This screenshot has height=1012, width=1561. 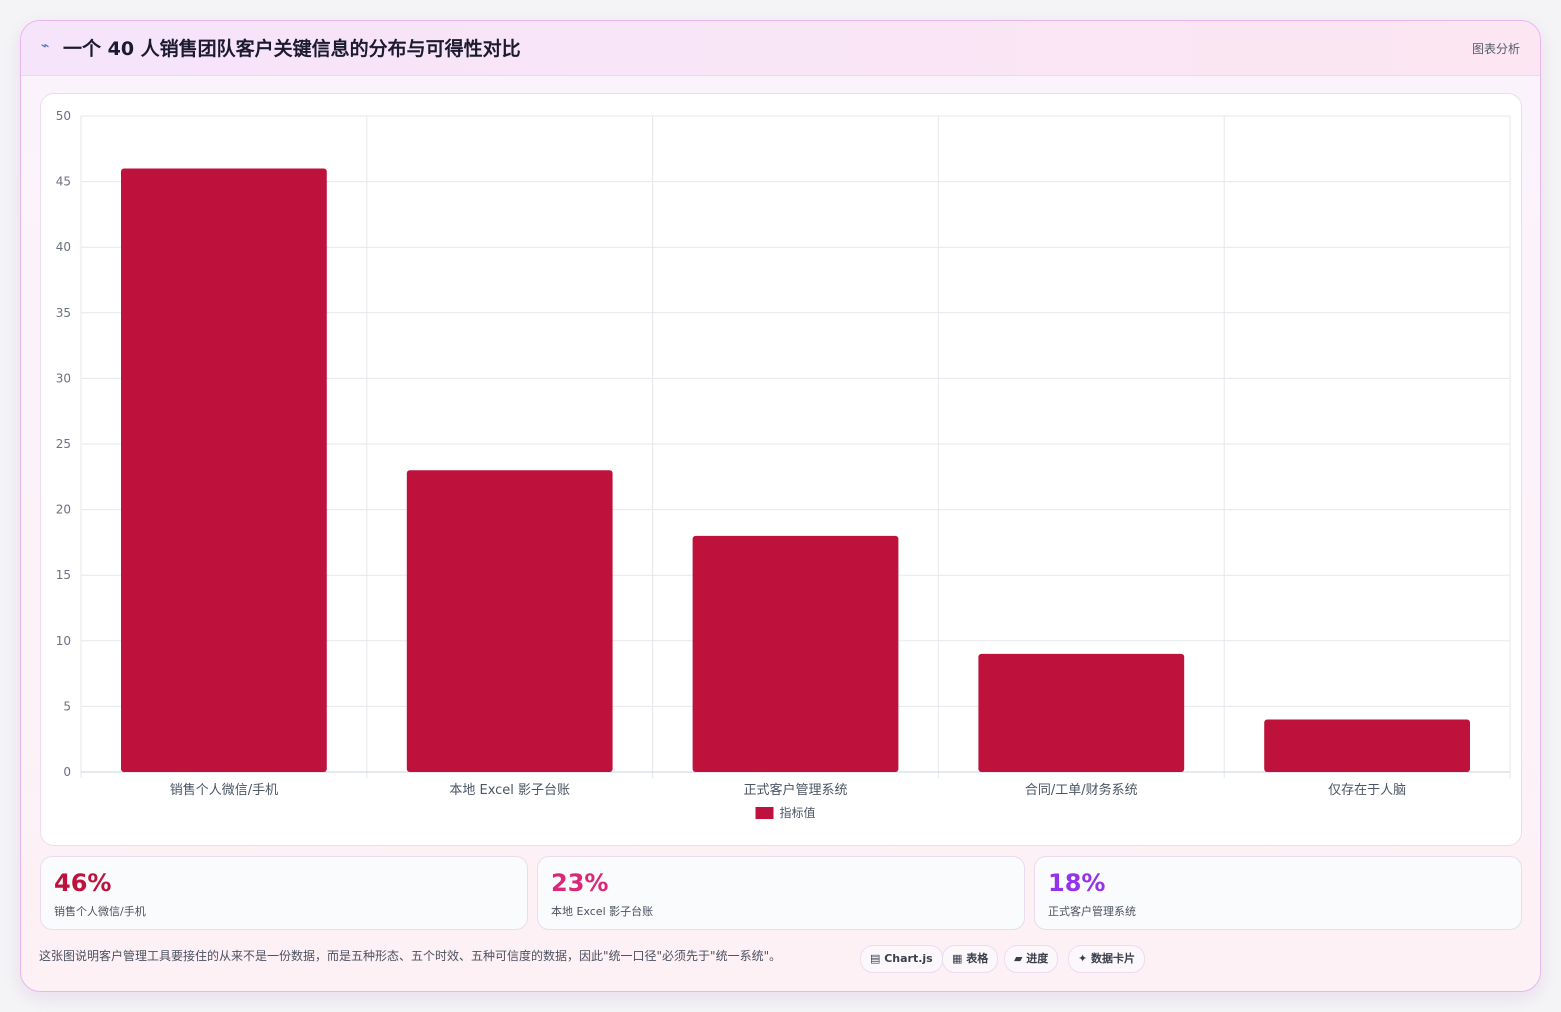 What do you see at coordinates (63, 313) in the screenshot?
I see `y-tick-label: 35` at bounding box center [63, 313].